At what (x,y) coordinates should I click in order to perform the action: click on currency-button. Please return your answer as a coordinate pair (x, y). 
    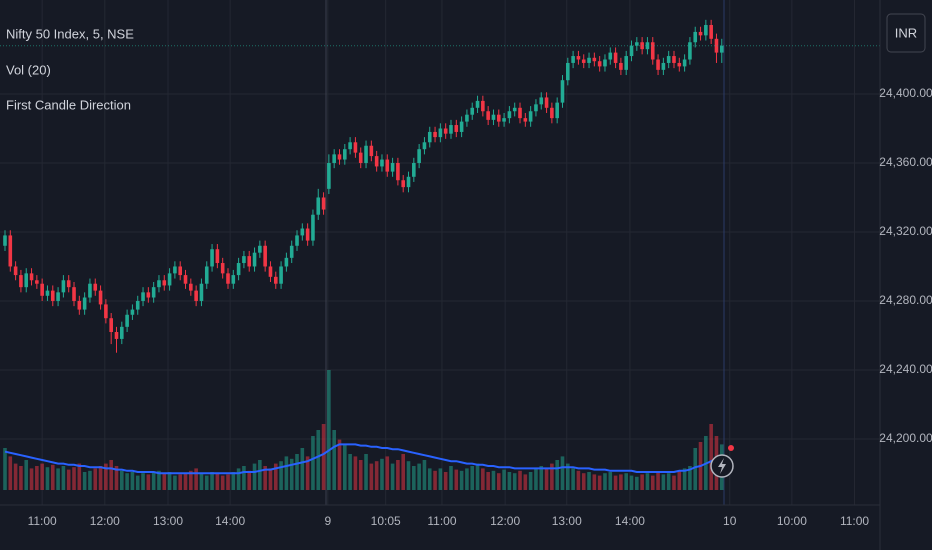
    Looking at the image, I should click on (906, 33).